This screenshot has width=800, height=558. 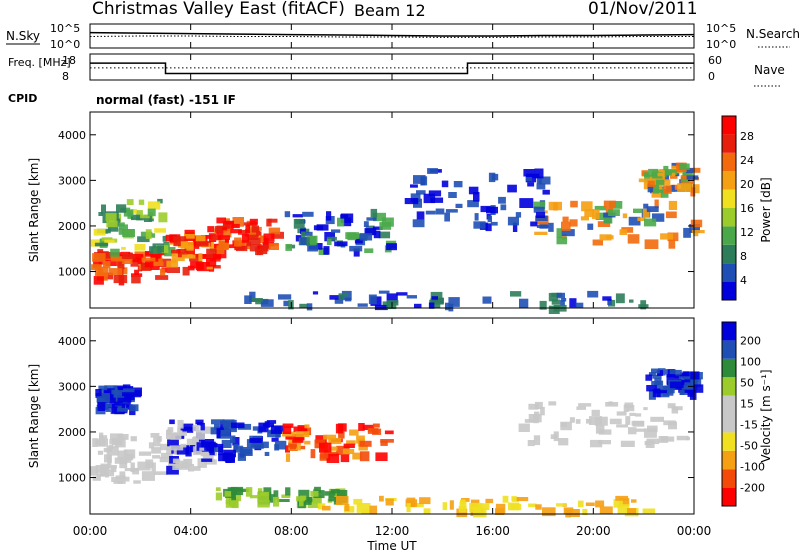 I want to click on frequency-series, so click(x=392, y=68).